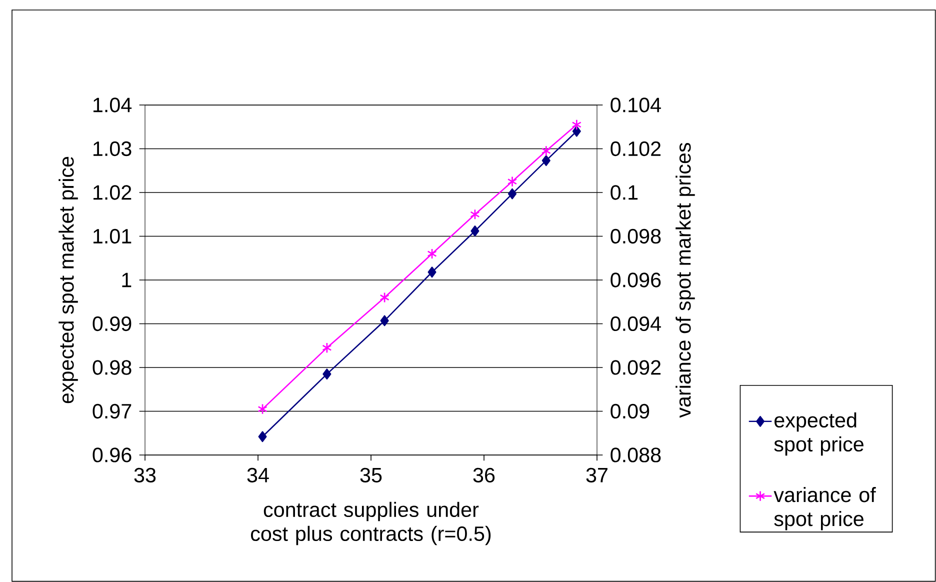 The image size is (936, 582). I want to click on y-tick-label: 0.99, so click(112, 324).